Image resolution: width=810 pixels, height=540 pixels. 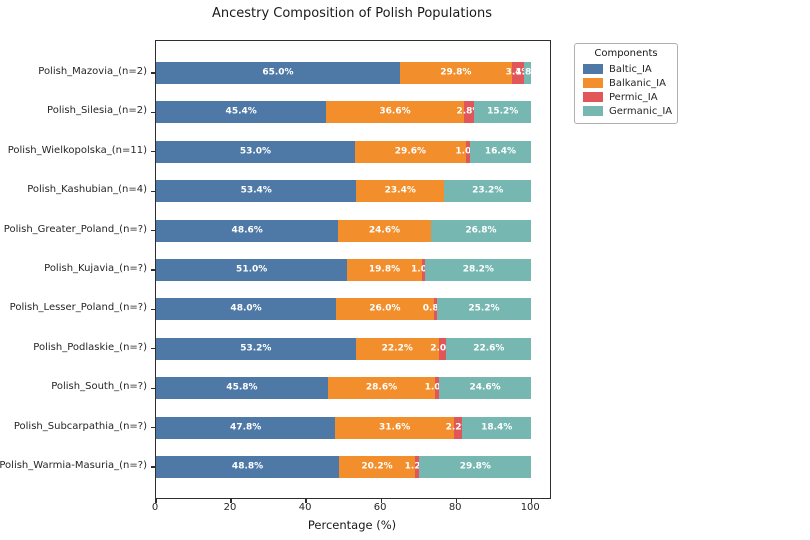 I want to click on bar-label: 45.4%, so click(x=241, y=111).